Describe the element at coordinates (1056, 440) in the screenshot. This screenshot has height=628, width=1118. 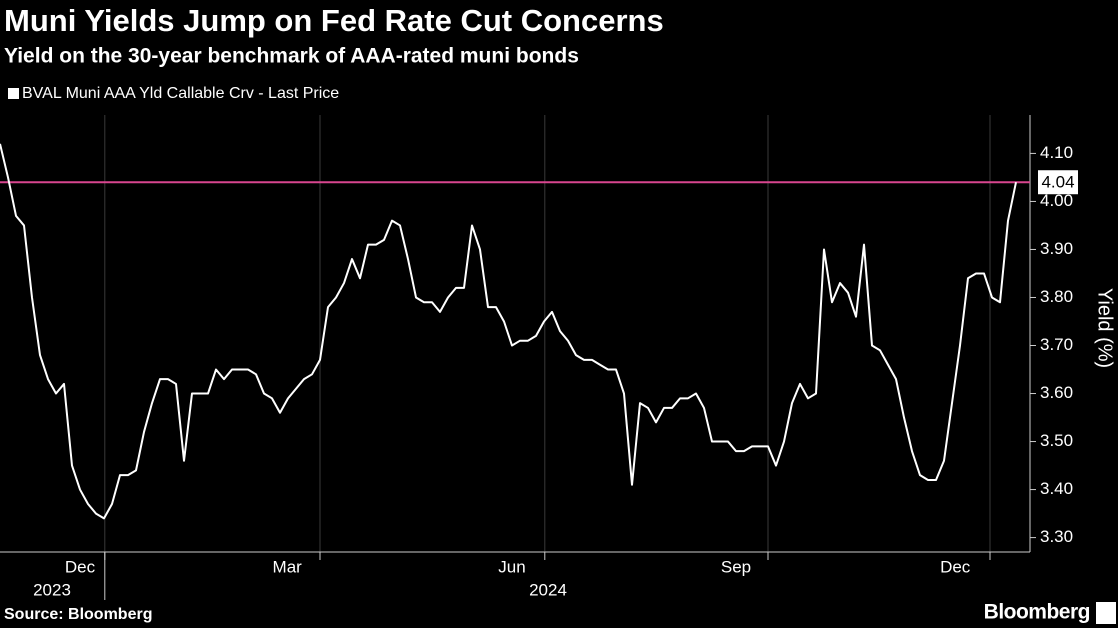
I see `y-tick-label: 3.50` at that location.